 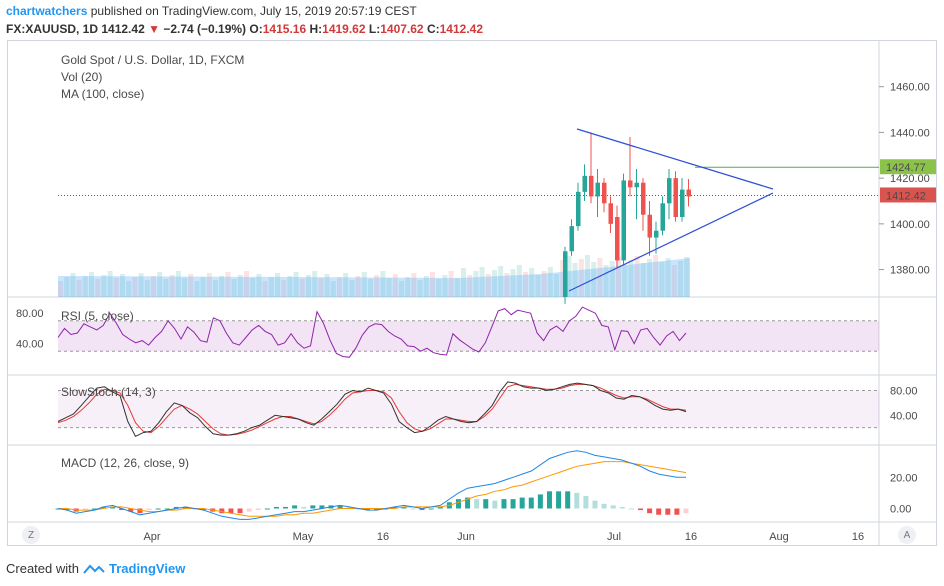 What do you see at coordinates (906, 168) in the screenshot?
I see `resistance-price-label: 1424.77` at bounding box center [906, 168].